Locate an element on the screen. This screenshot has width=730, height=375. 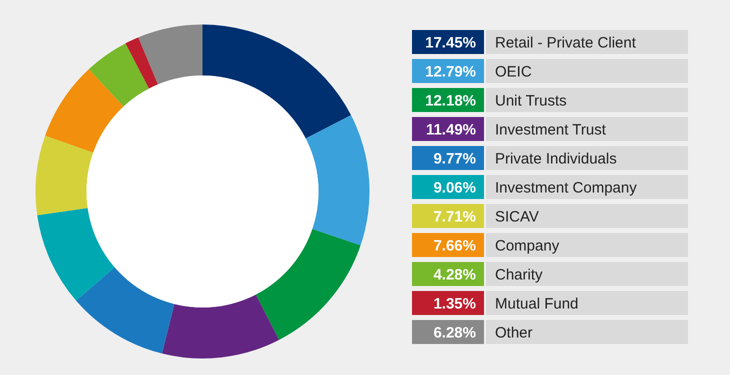
data-label: 1.35% is located at coordinates (454, 304).